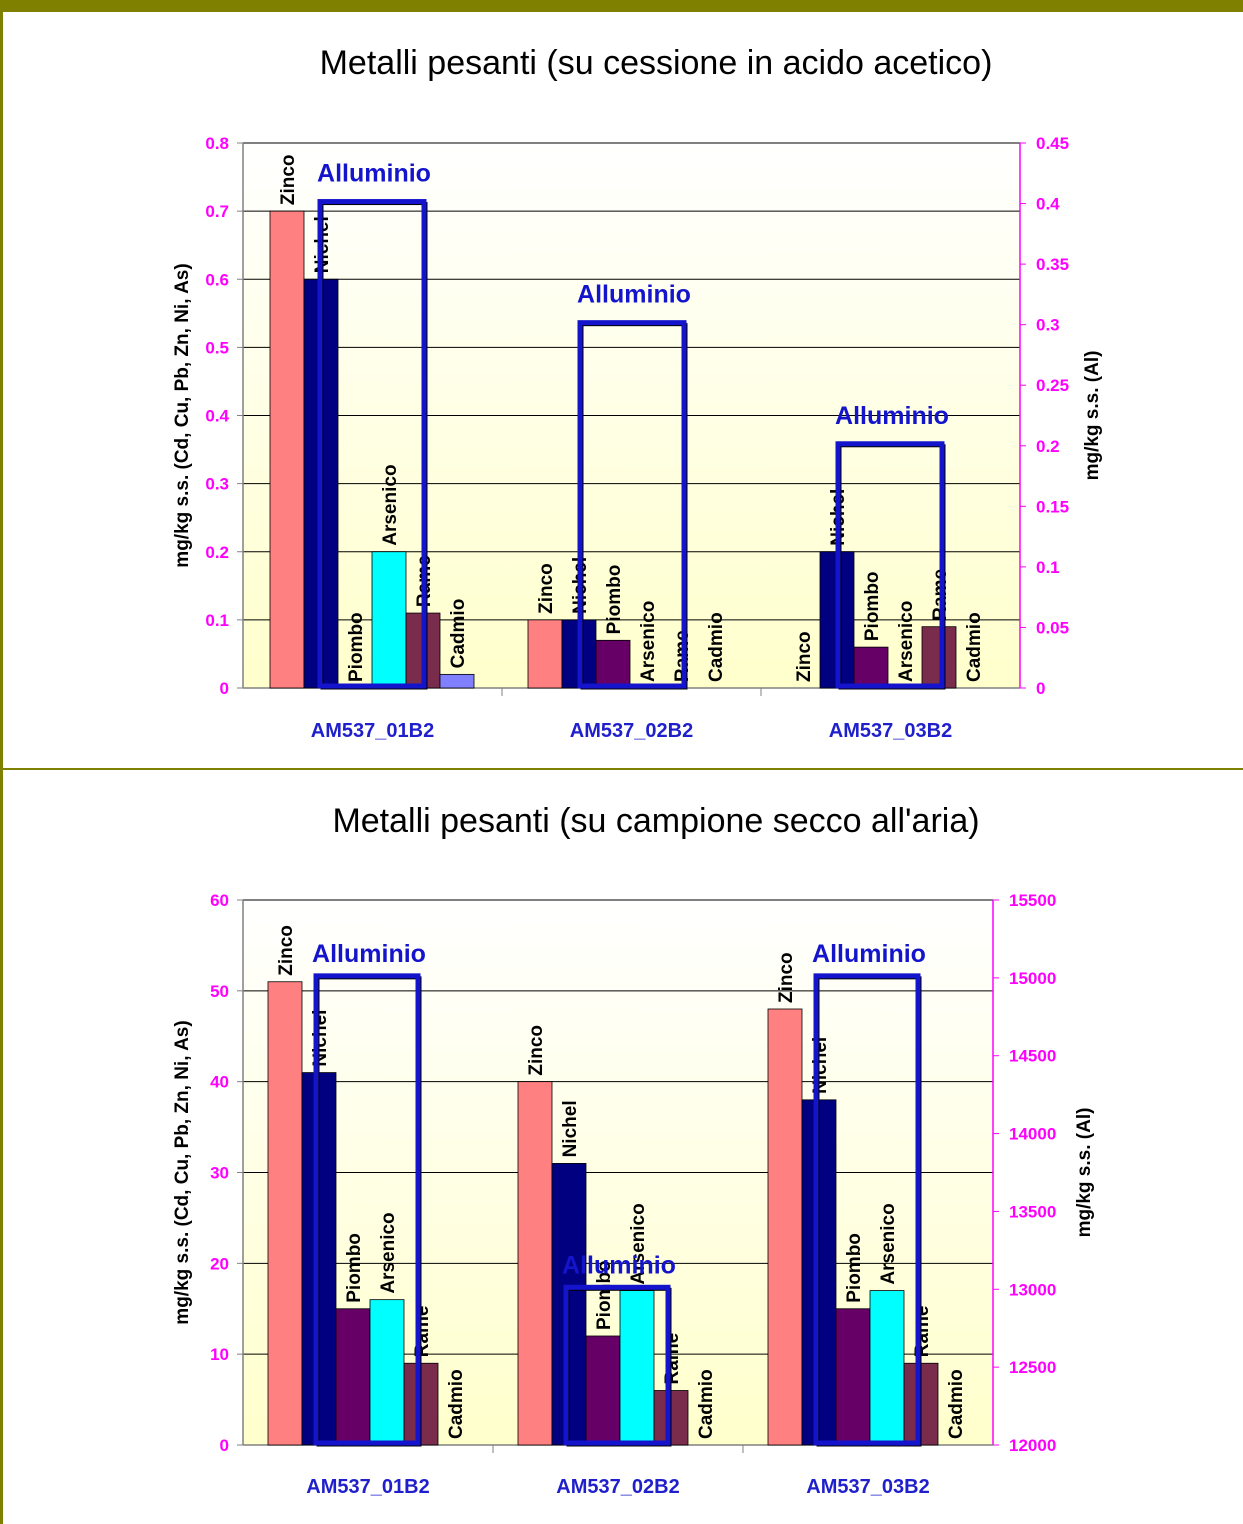 The height and width of the screenshot is (1524, 1243). I want to click on y2-tick-label: 14000, so click(1032, 1134).